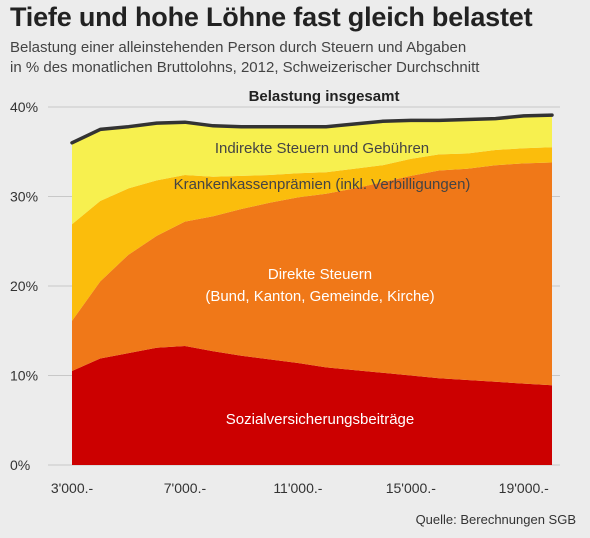 This screenshot has width=590, height=538. I want to click on indirect-taxes-label: Indirekte Steuern und Gebühren, so click(322, 148).